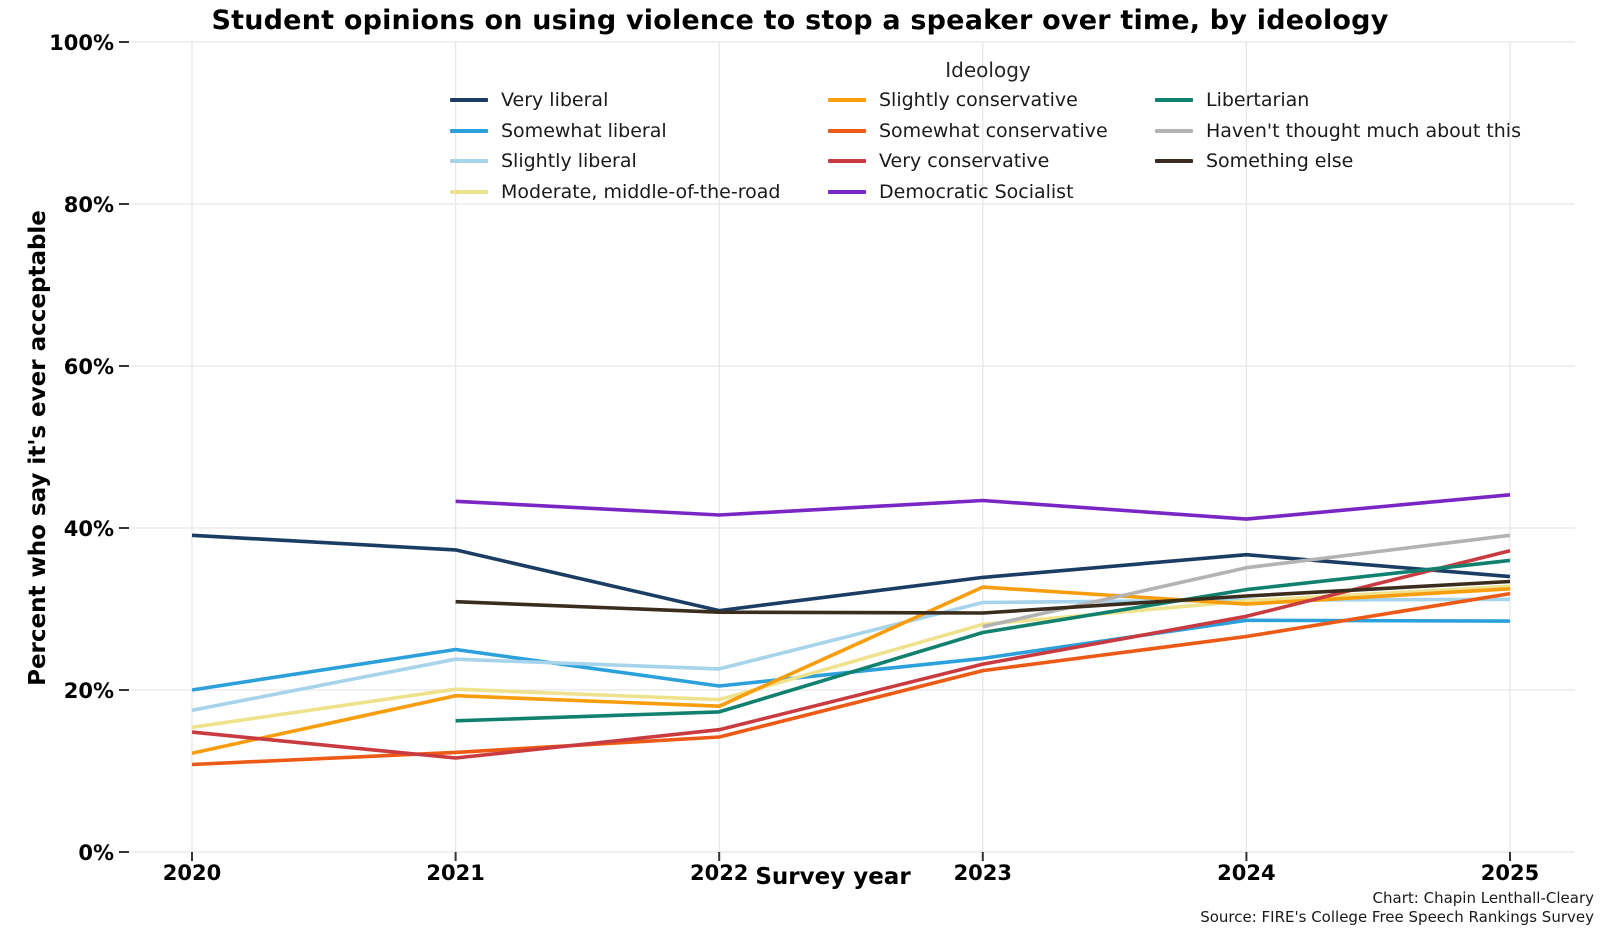 This screenshot has width=1600, height=938. What do you see at coordinates (1246, 873) in the screenshot?
I see `x-tick-label: 2024` at bounding box center [1246, 873].